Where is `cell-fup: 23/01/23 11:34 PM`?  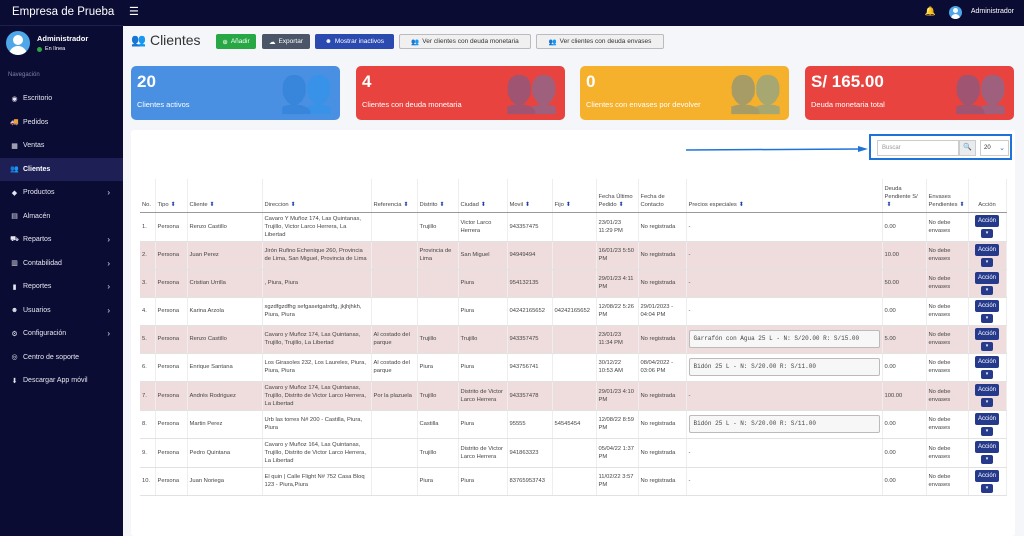 cell-fup: 23/01/23 11:34 PM is located at coordinates (617, 339).